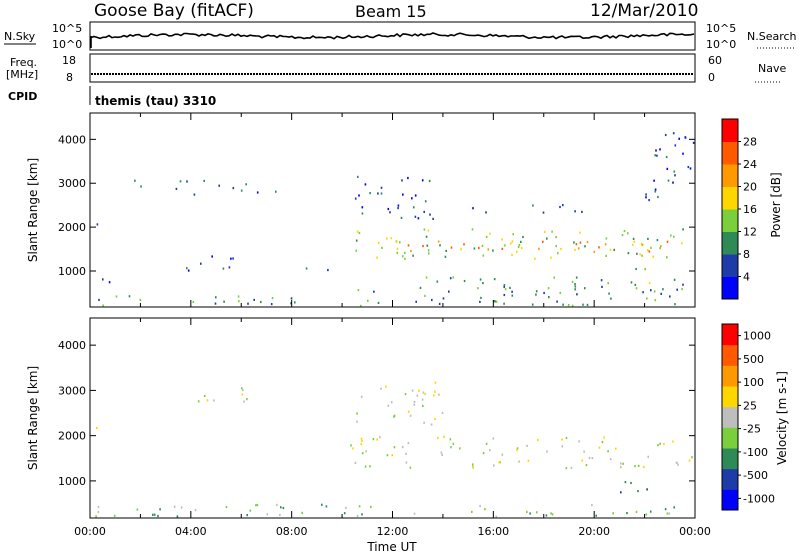 This screenshot has height=554, width=800. Describe the element at coordinates (750, 142) in the screenshot. I see `colorbar-tick-label: 28` at that location.